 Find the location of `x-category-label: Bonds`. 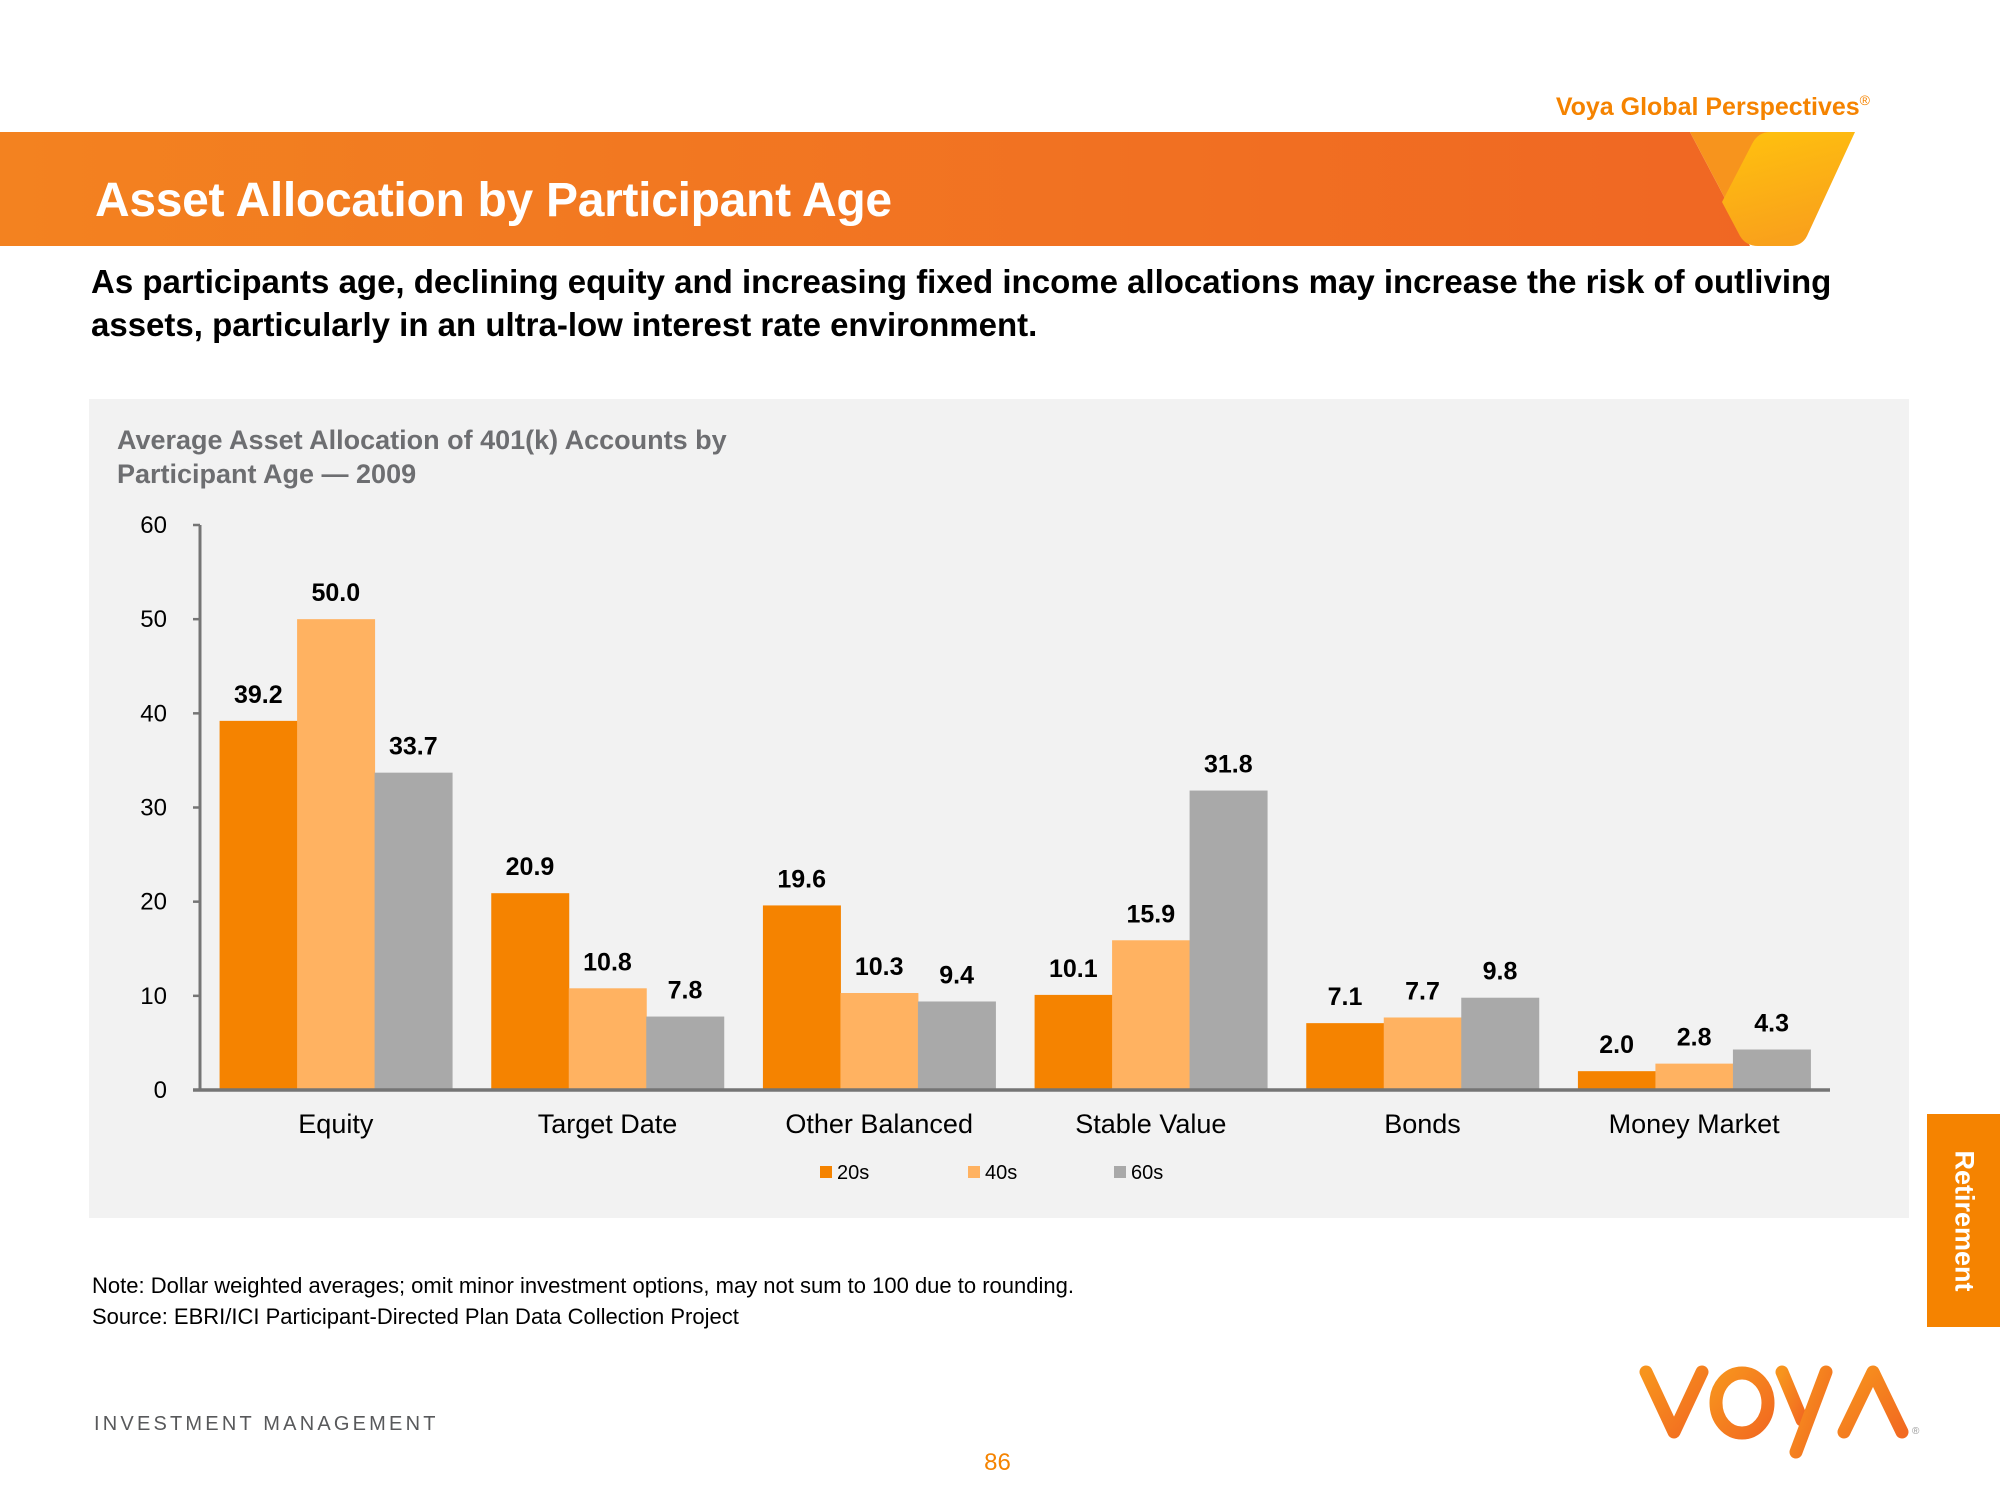

x-category-label: Bonds is located at coordinates (1422, 1124).